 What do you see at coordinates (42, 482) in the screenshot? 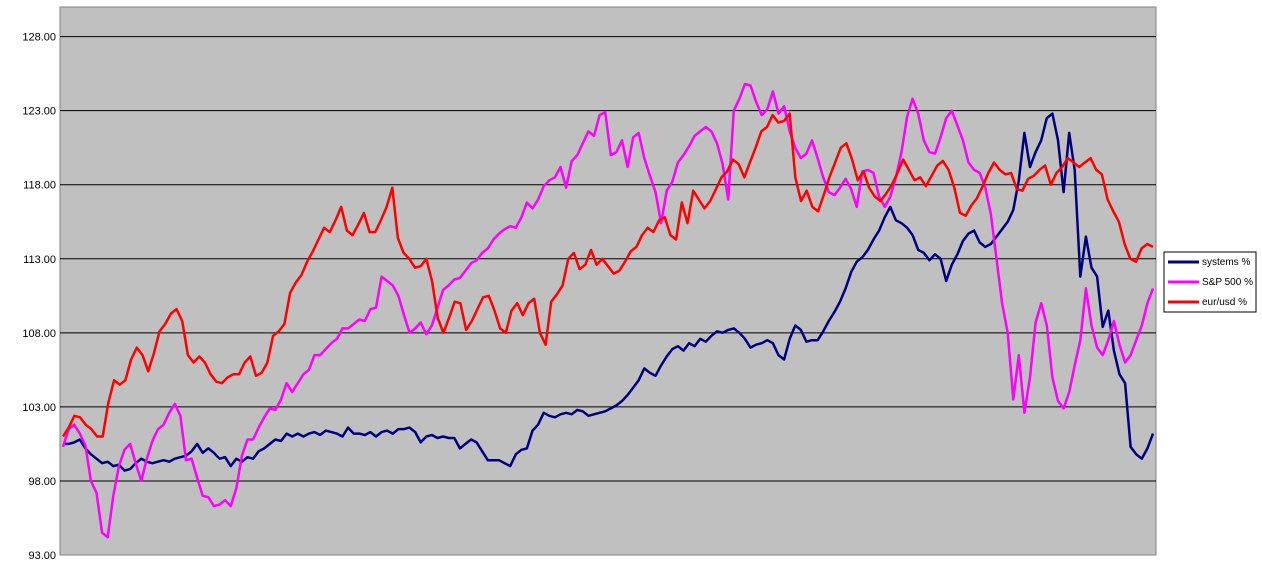
I see `y-tick-label: 98.00` at bounding box center [42, 482].